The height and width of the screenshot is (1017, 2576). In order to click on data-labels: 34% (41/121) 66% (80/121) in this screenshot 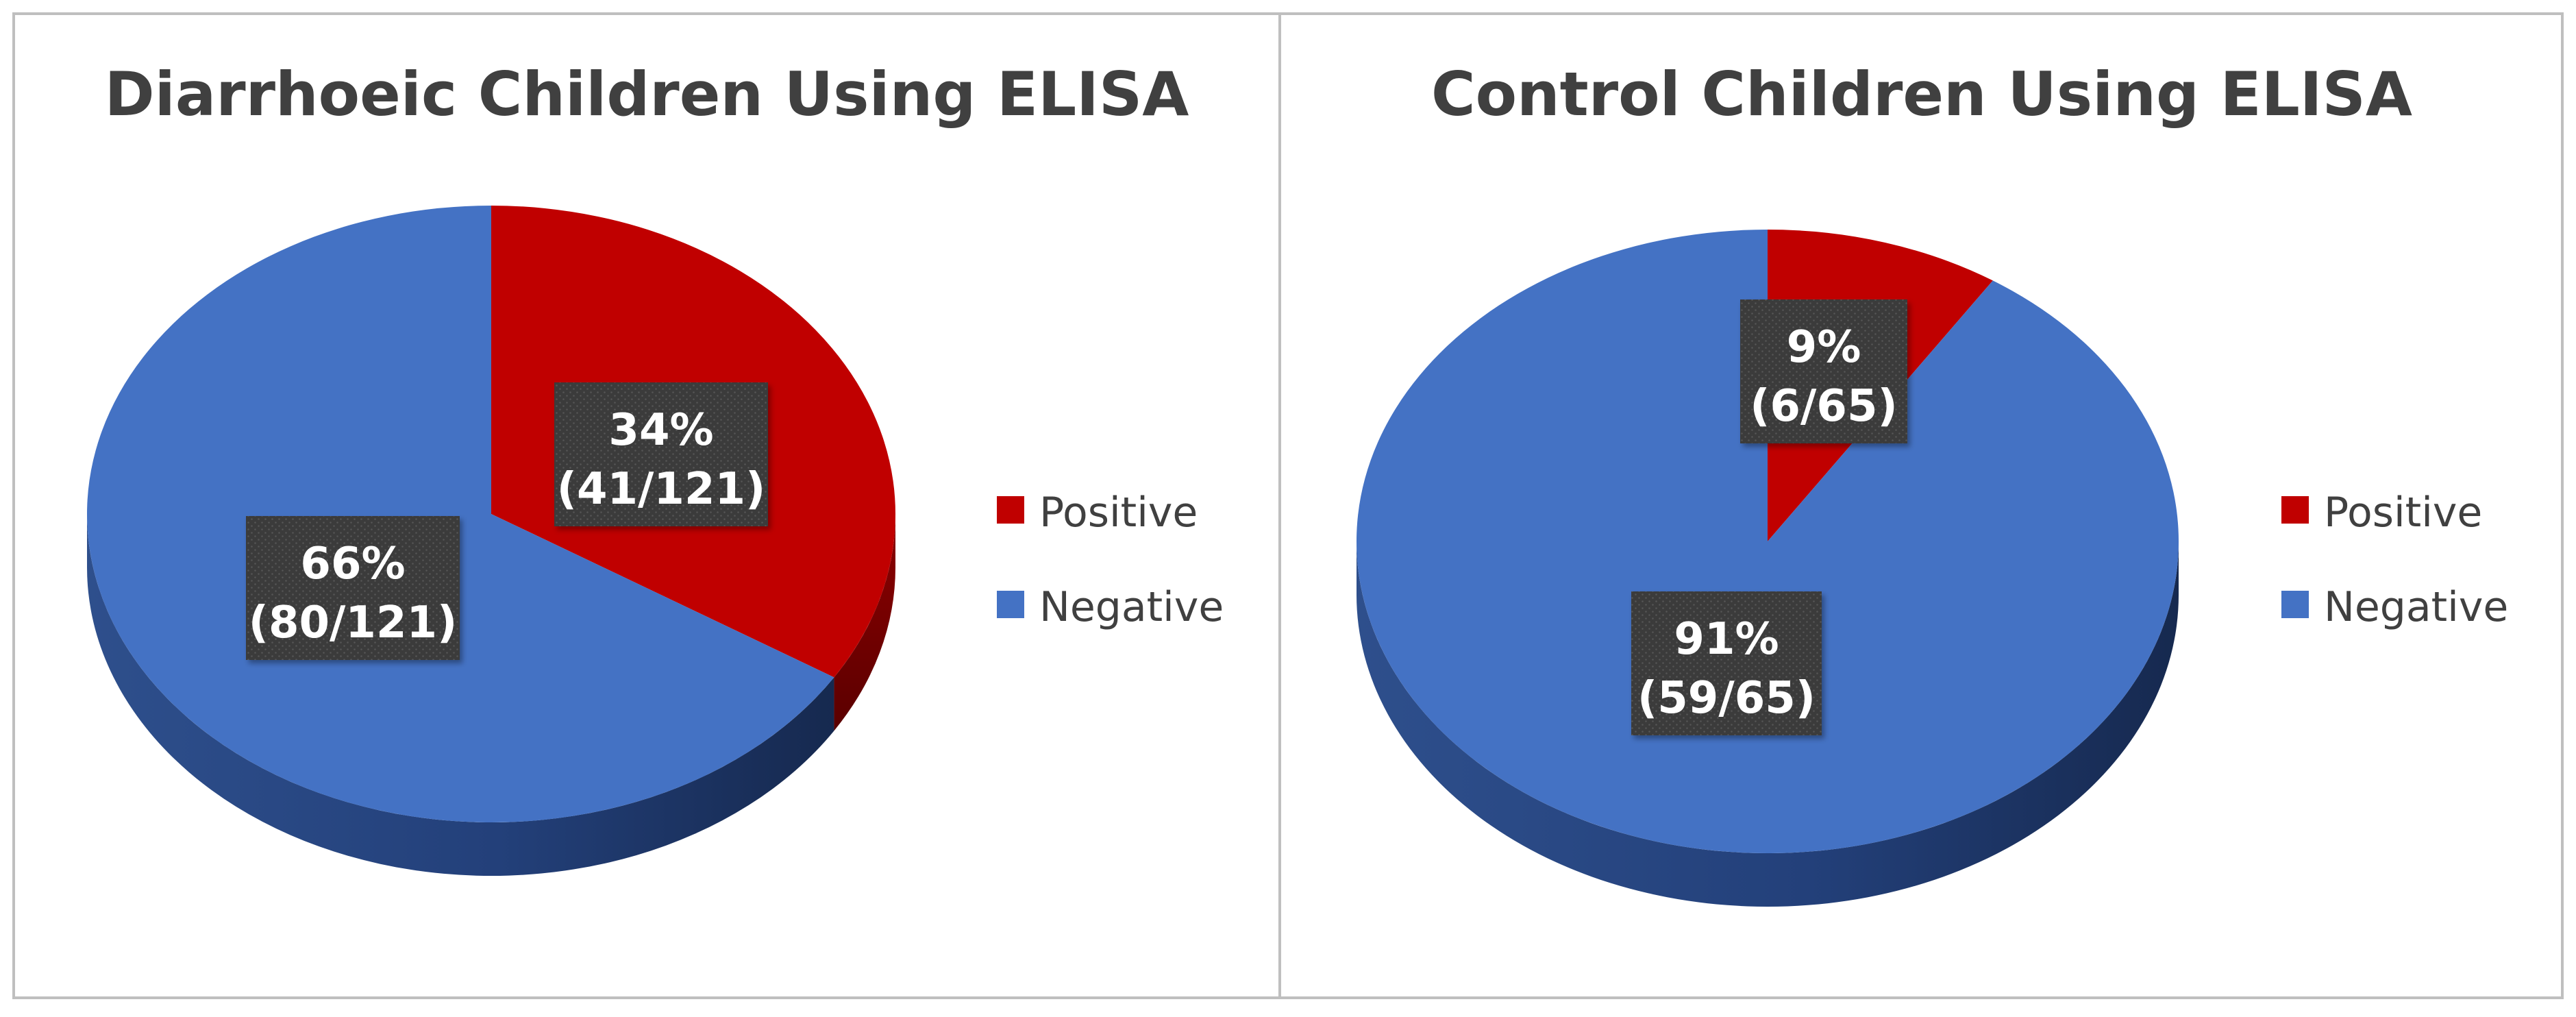, I will do `click(507, 521)`.